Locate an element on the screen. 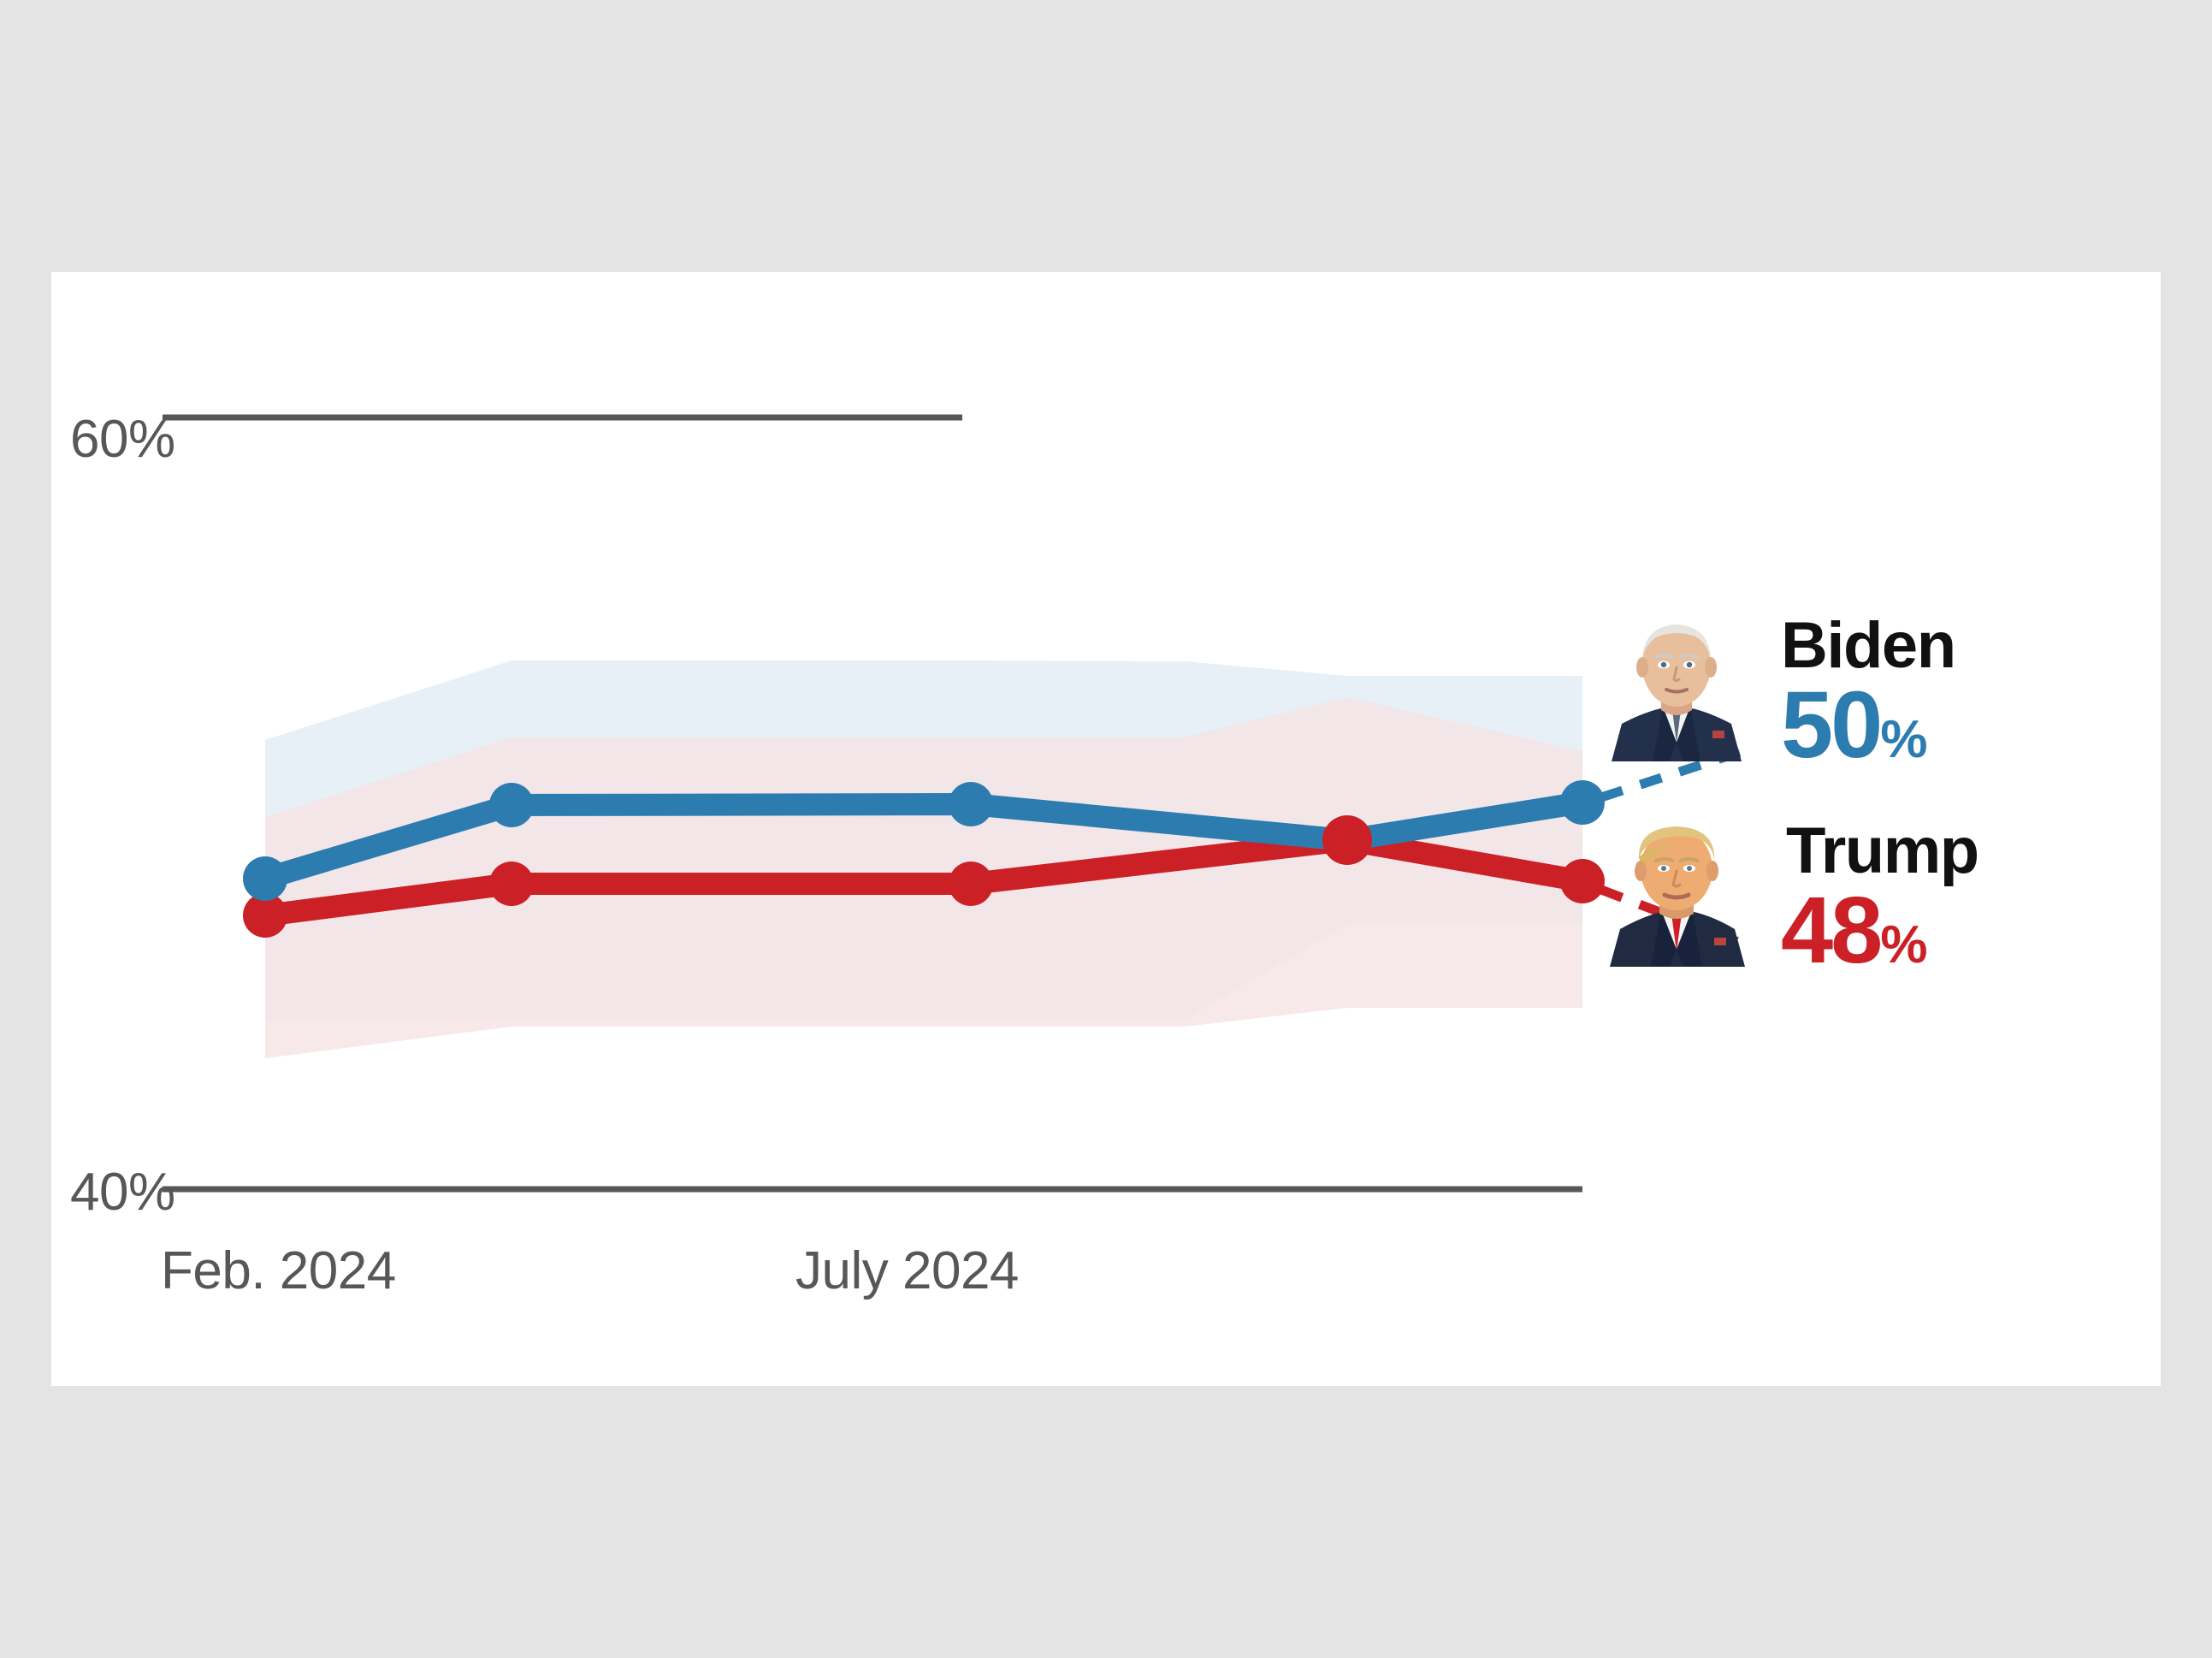  trump-name: Trump is located at coordinates (1882, 850).